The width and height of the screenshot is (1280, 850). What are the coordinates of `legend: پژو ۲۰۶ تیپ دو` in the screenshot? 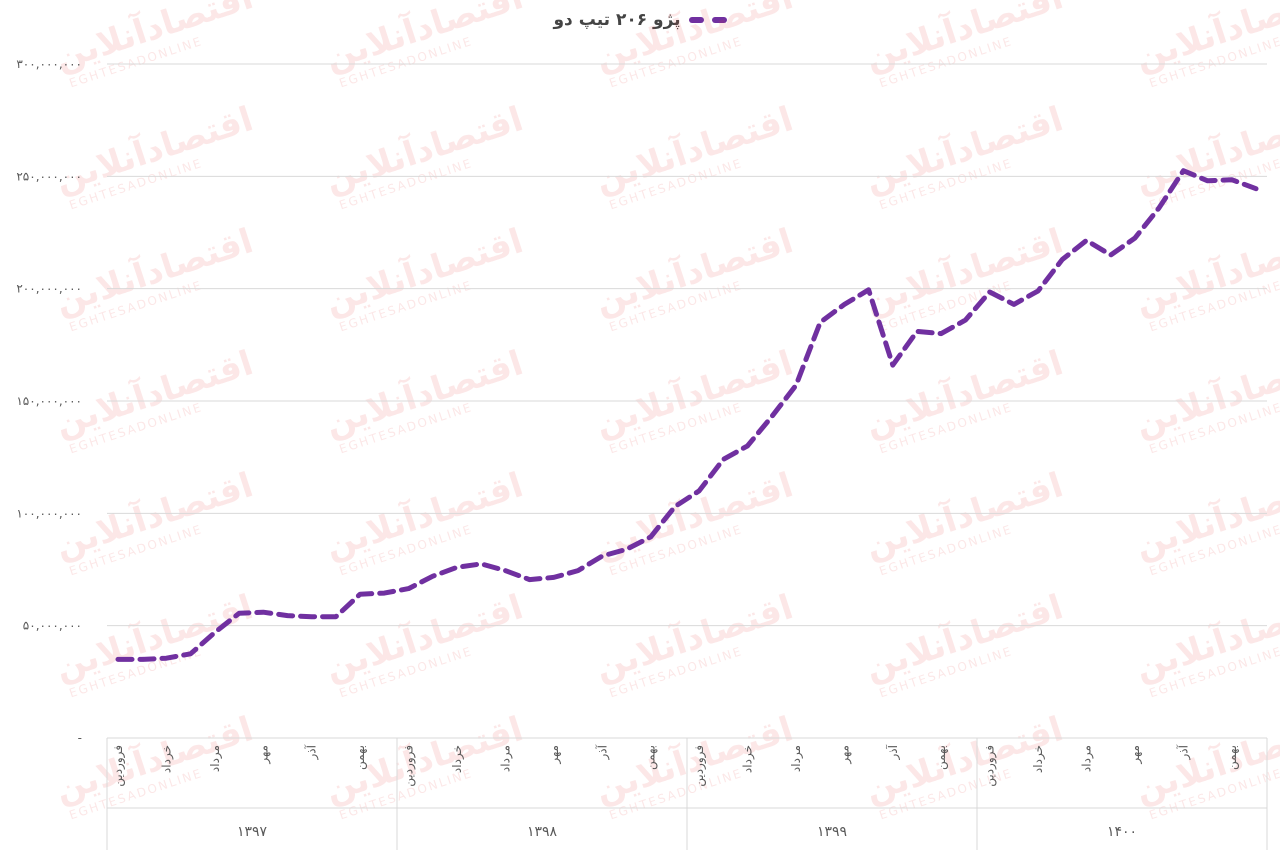 It's located at (640, 20).